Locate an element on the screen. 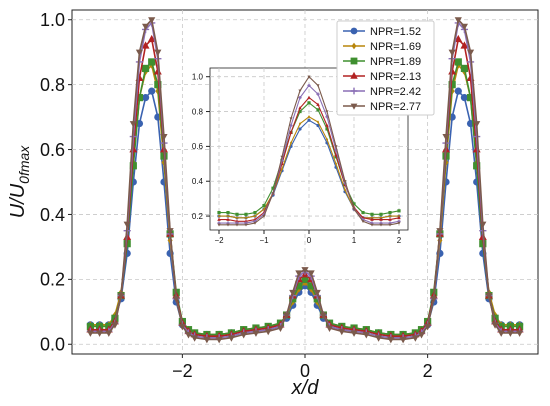 The width and height of the screenshot is (550, 406). legend-entry: NPR=1.69 is located at coordinates (382, 47).